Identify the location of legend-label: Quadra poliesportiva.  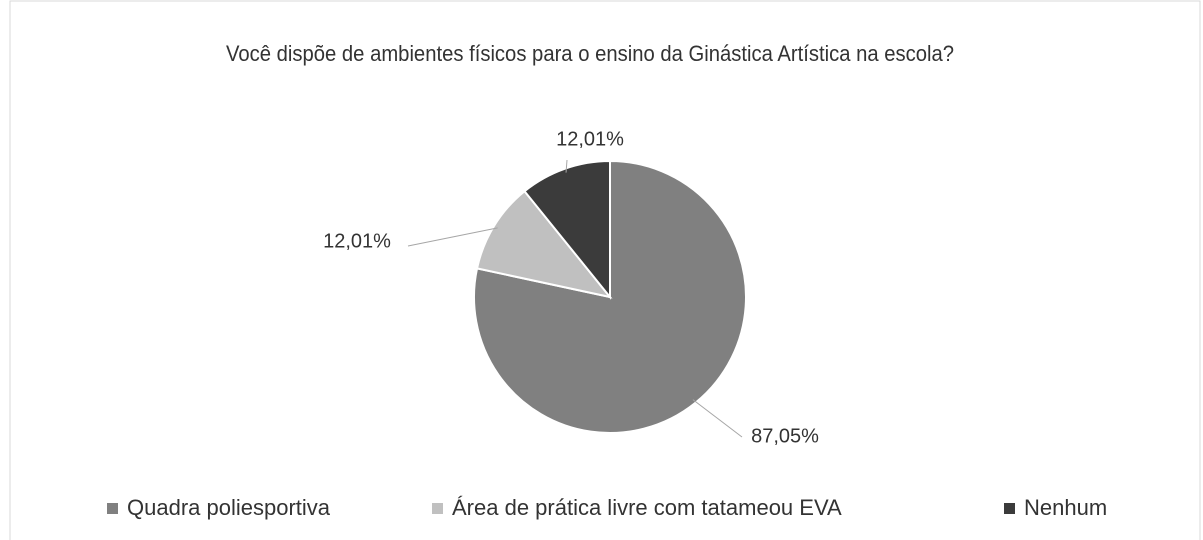
(229, 507).